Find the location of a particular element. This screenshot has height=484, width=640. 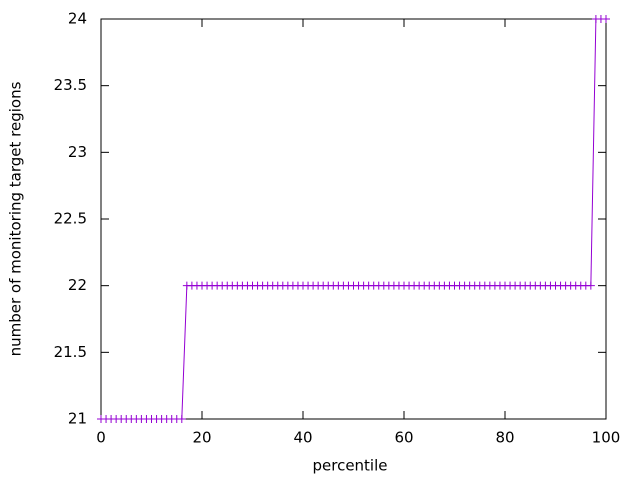

x-tick-label: 60 is located at coordinates (403, 438).